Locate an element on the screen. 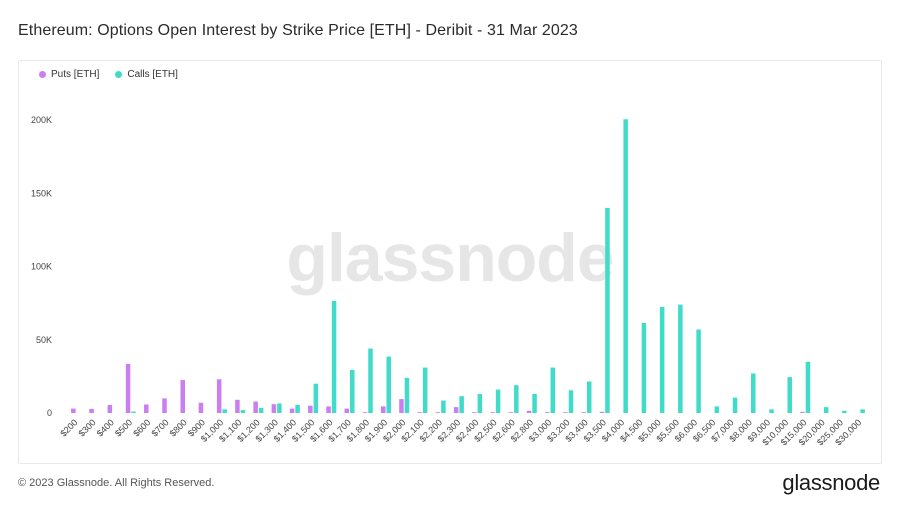  puts-swatch-icon is located at coordinates (42, 74).